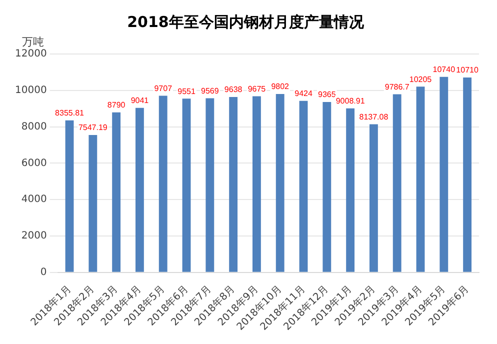 The width and height of the screenshot is (497, 344). I want to click on data-label: 9675, so click(257, 89).